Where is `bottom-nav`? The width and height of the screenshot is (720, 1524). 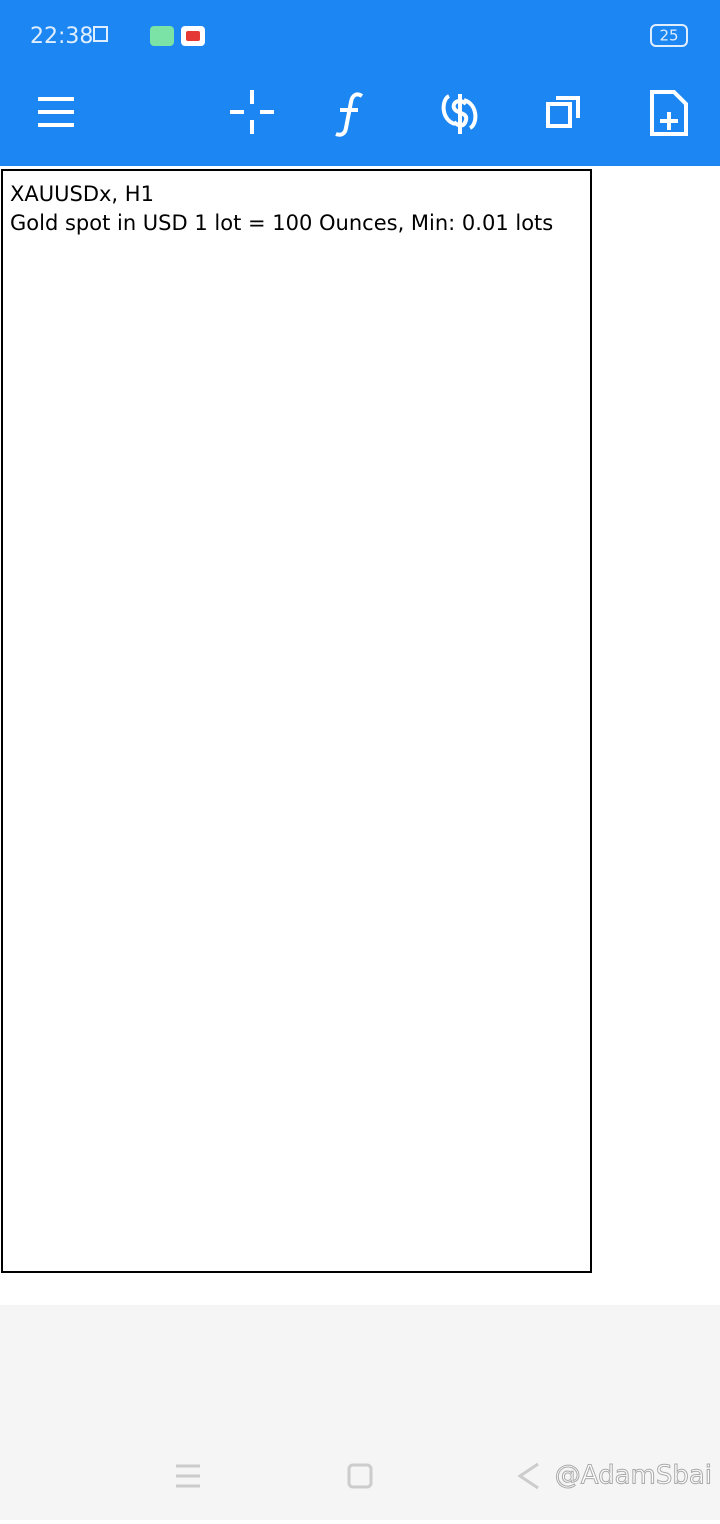
bottom-nav is located at coordinates (360, 1412).